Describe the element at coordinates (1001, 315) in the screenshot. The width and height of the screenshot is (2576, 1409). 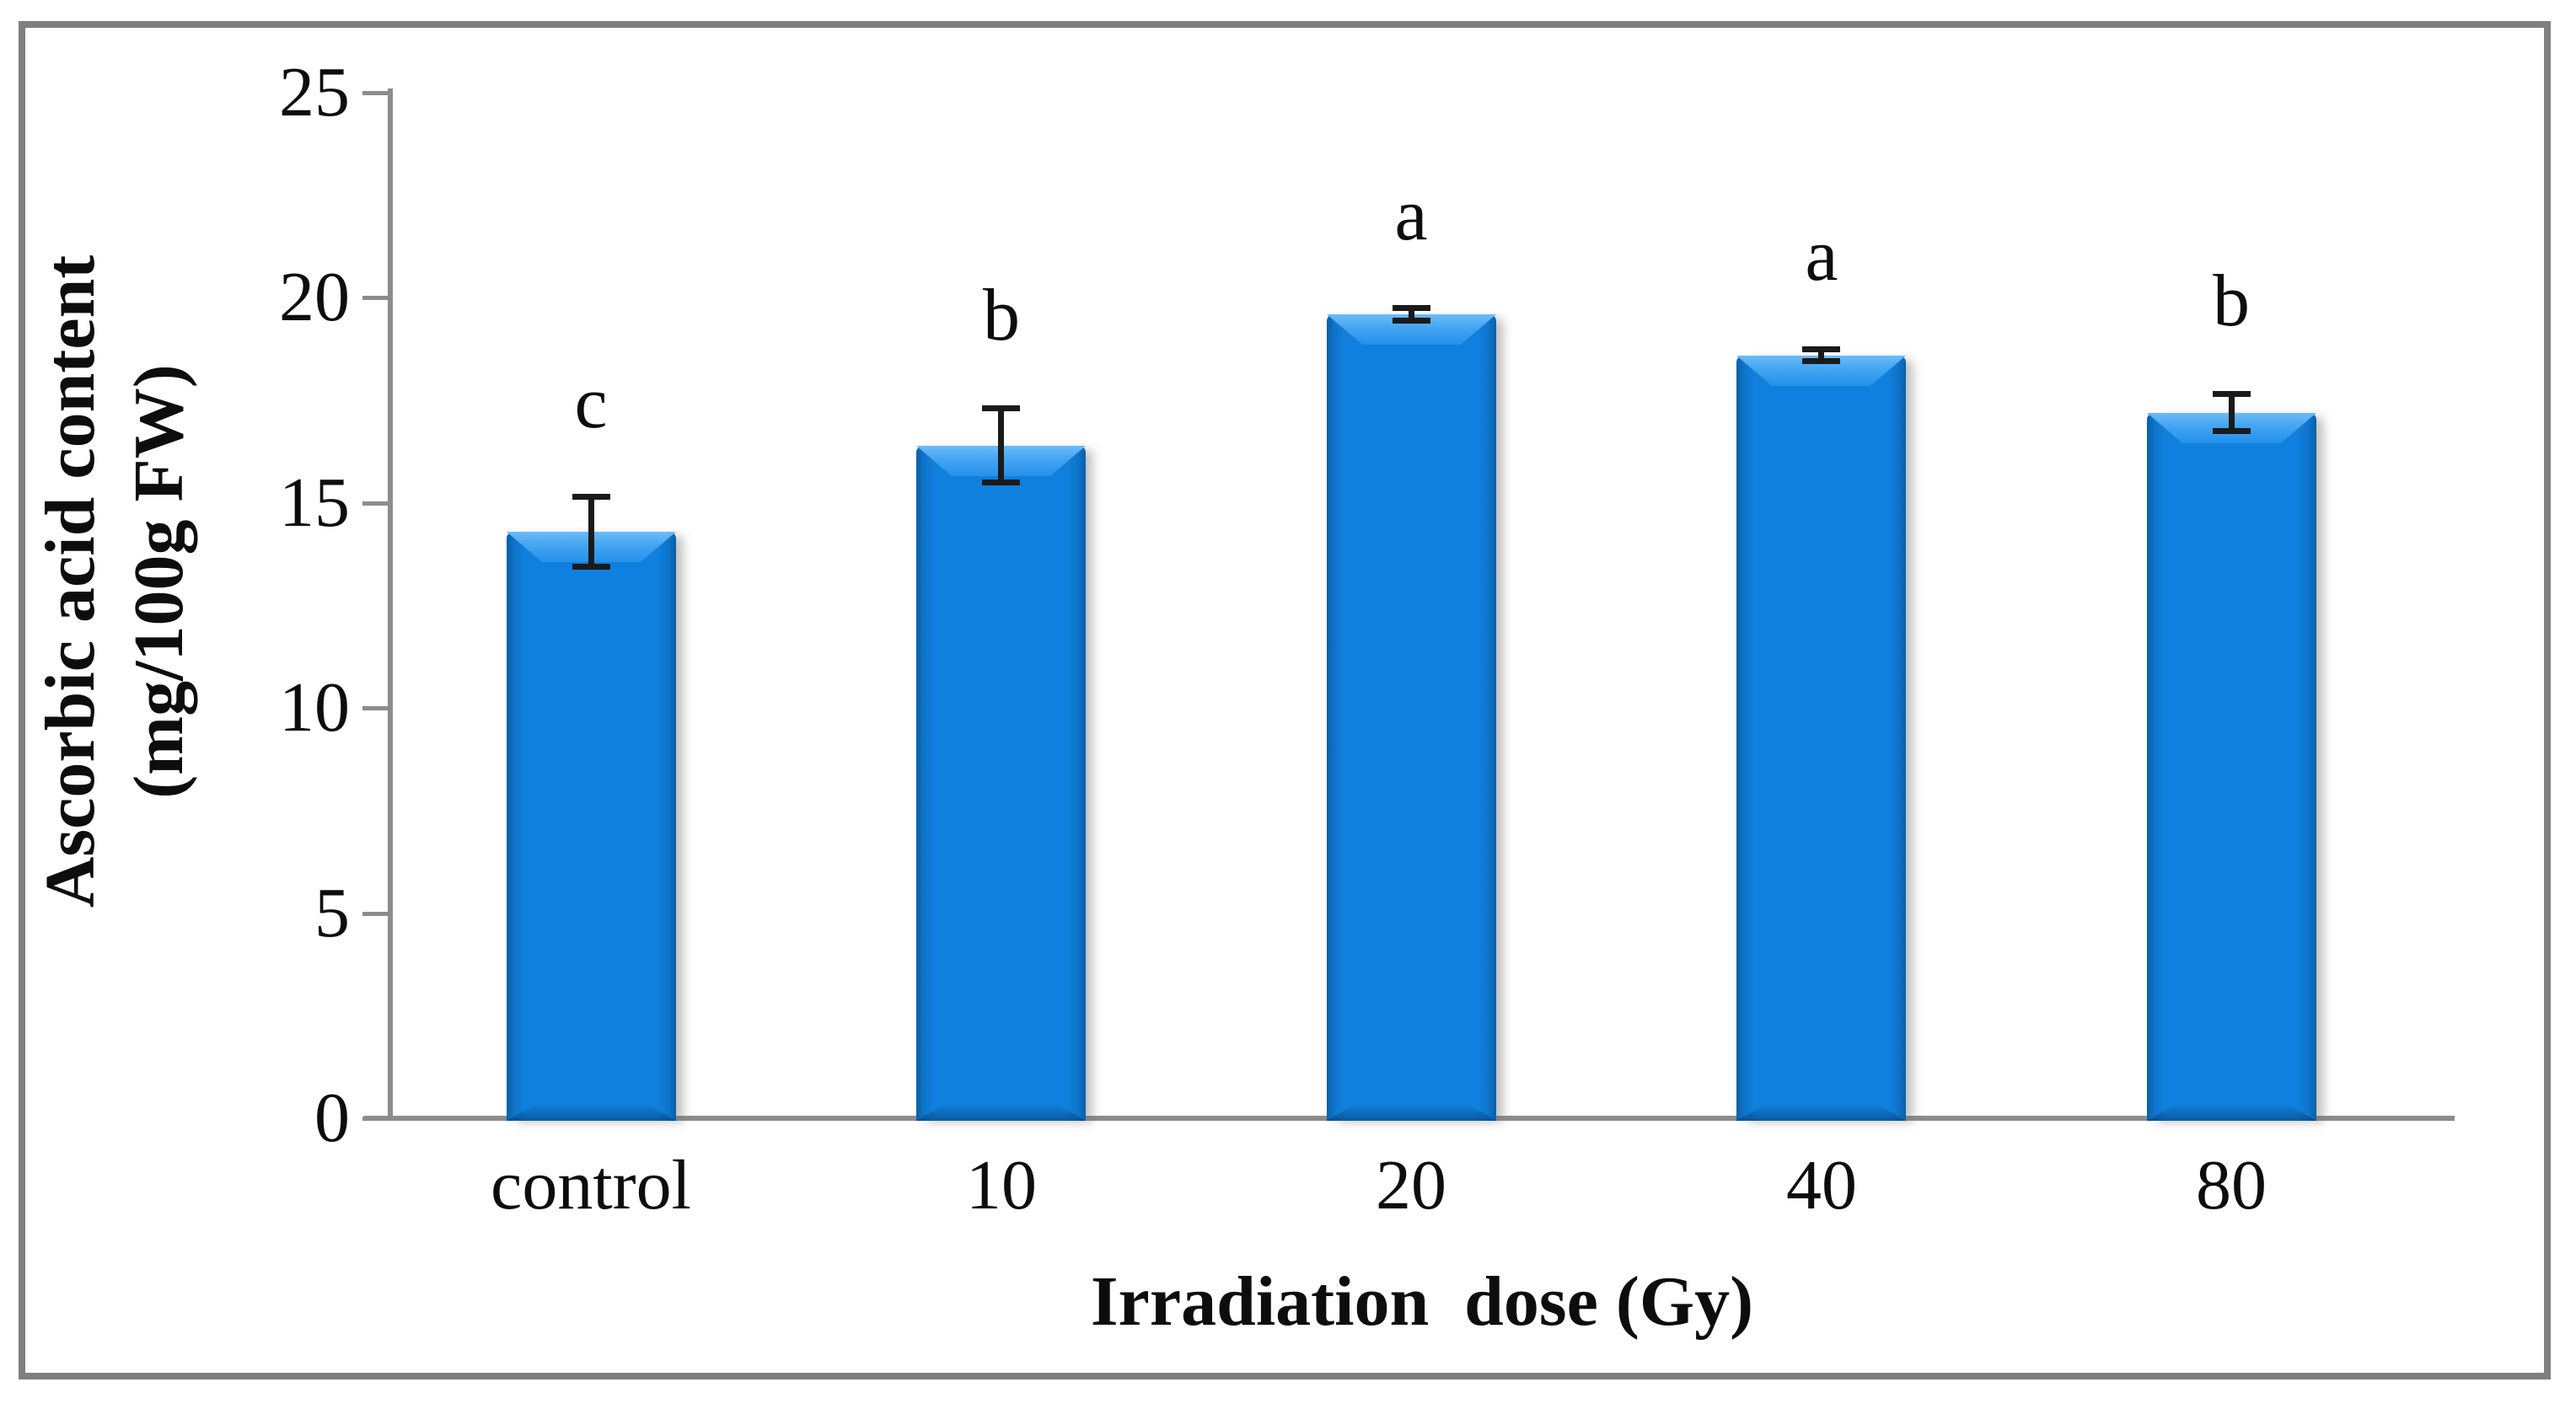
I see `significance-letter-10: b` at that location.